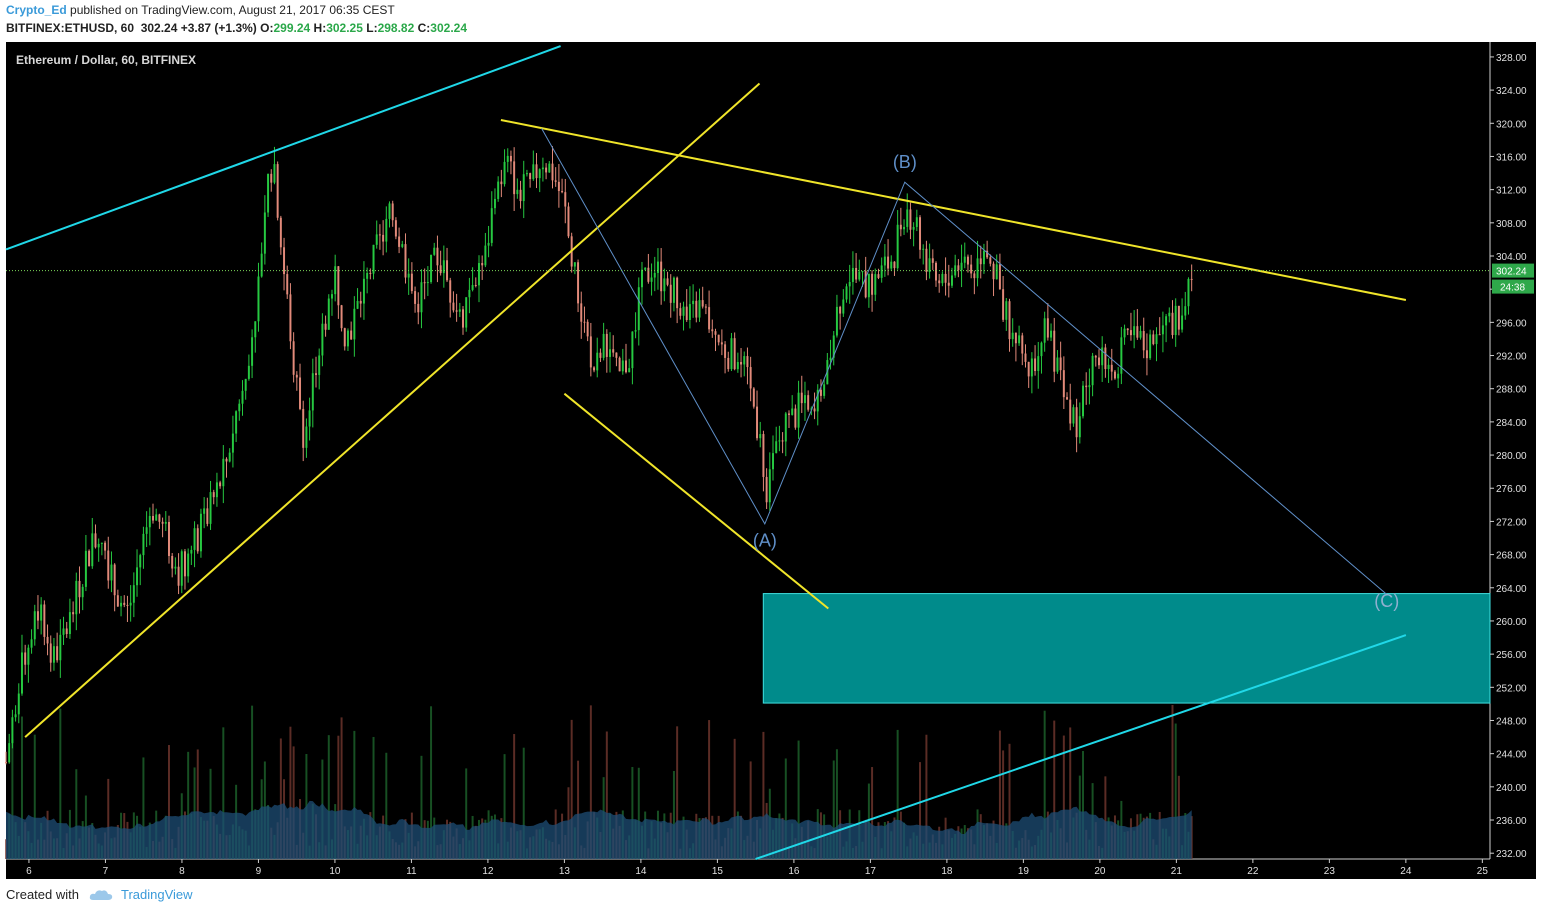 The height and width of the screenshot is (915, 1541). Describe the element at coordinates (765, 540) in the screenshot. I see `wave-label: (A)` at that location.